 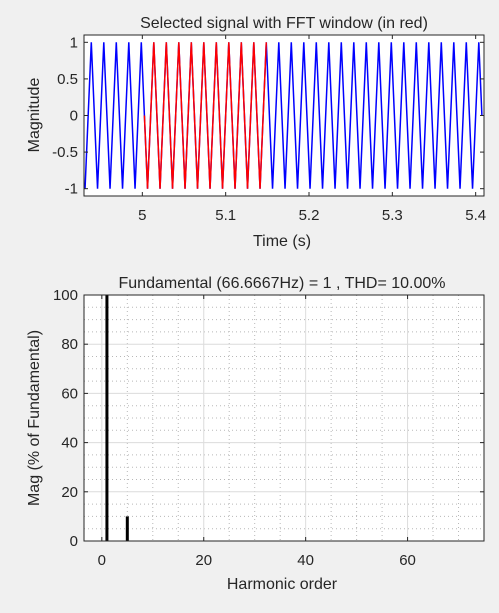 I want to click on harmonic-x-axis-label: Harmonic order, so click(x=282, y=584).